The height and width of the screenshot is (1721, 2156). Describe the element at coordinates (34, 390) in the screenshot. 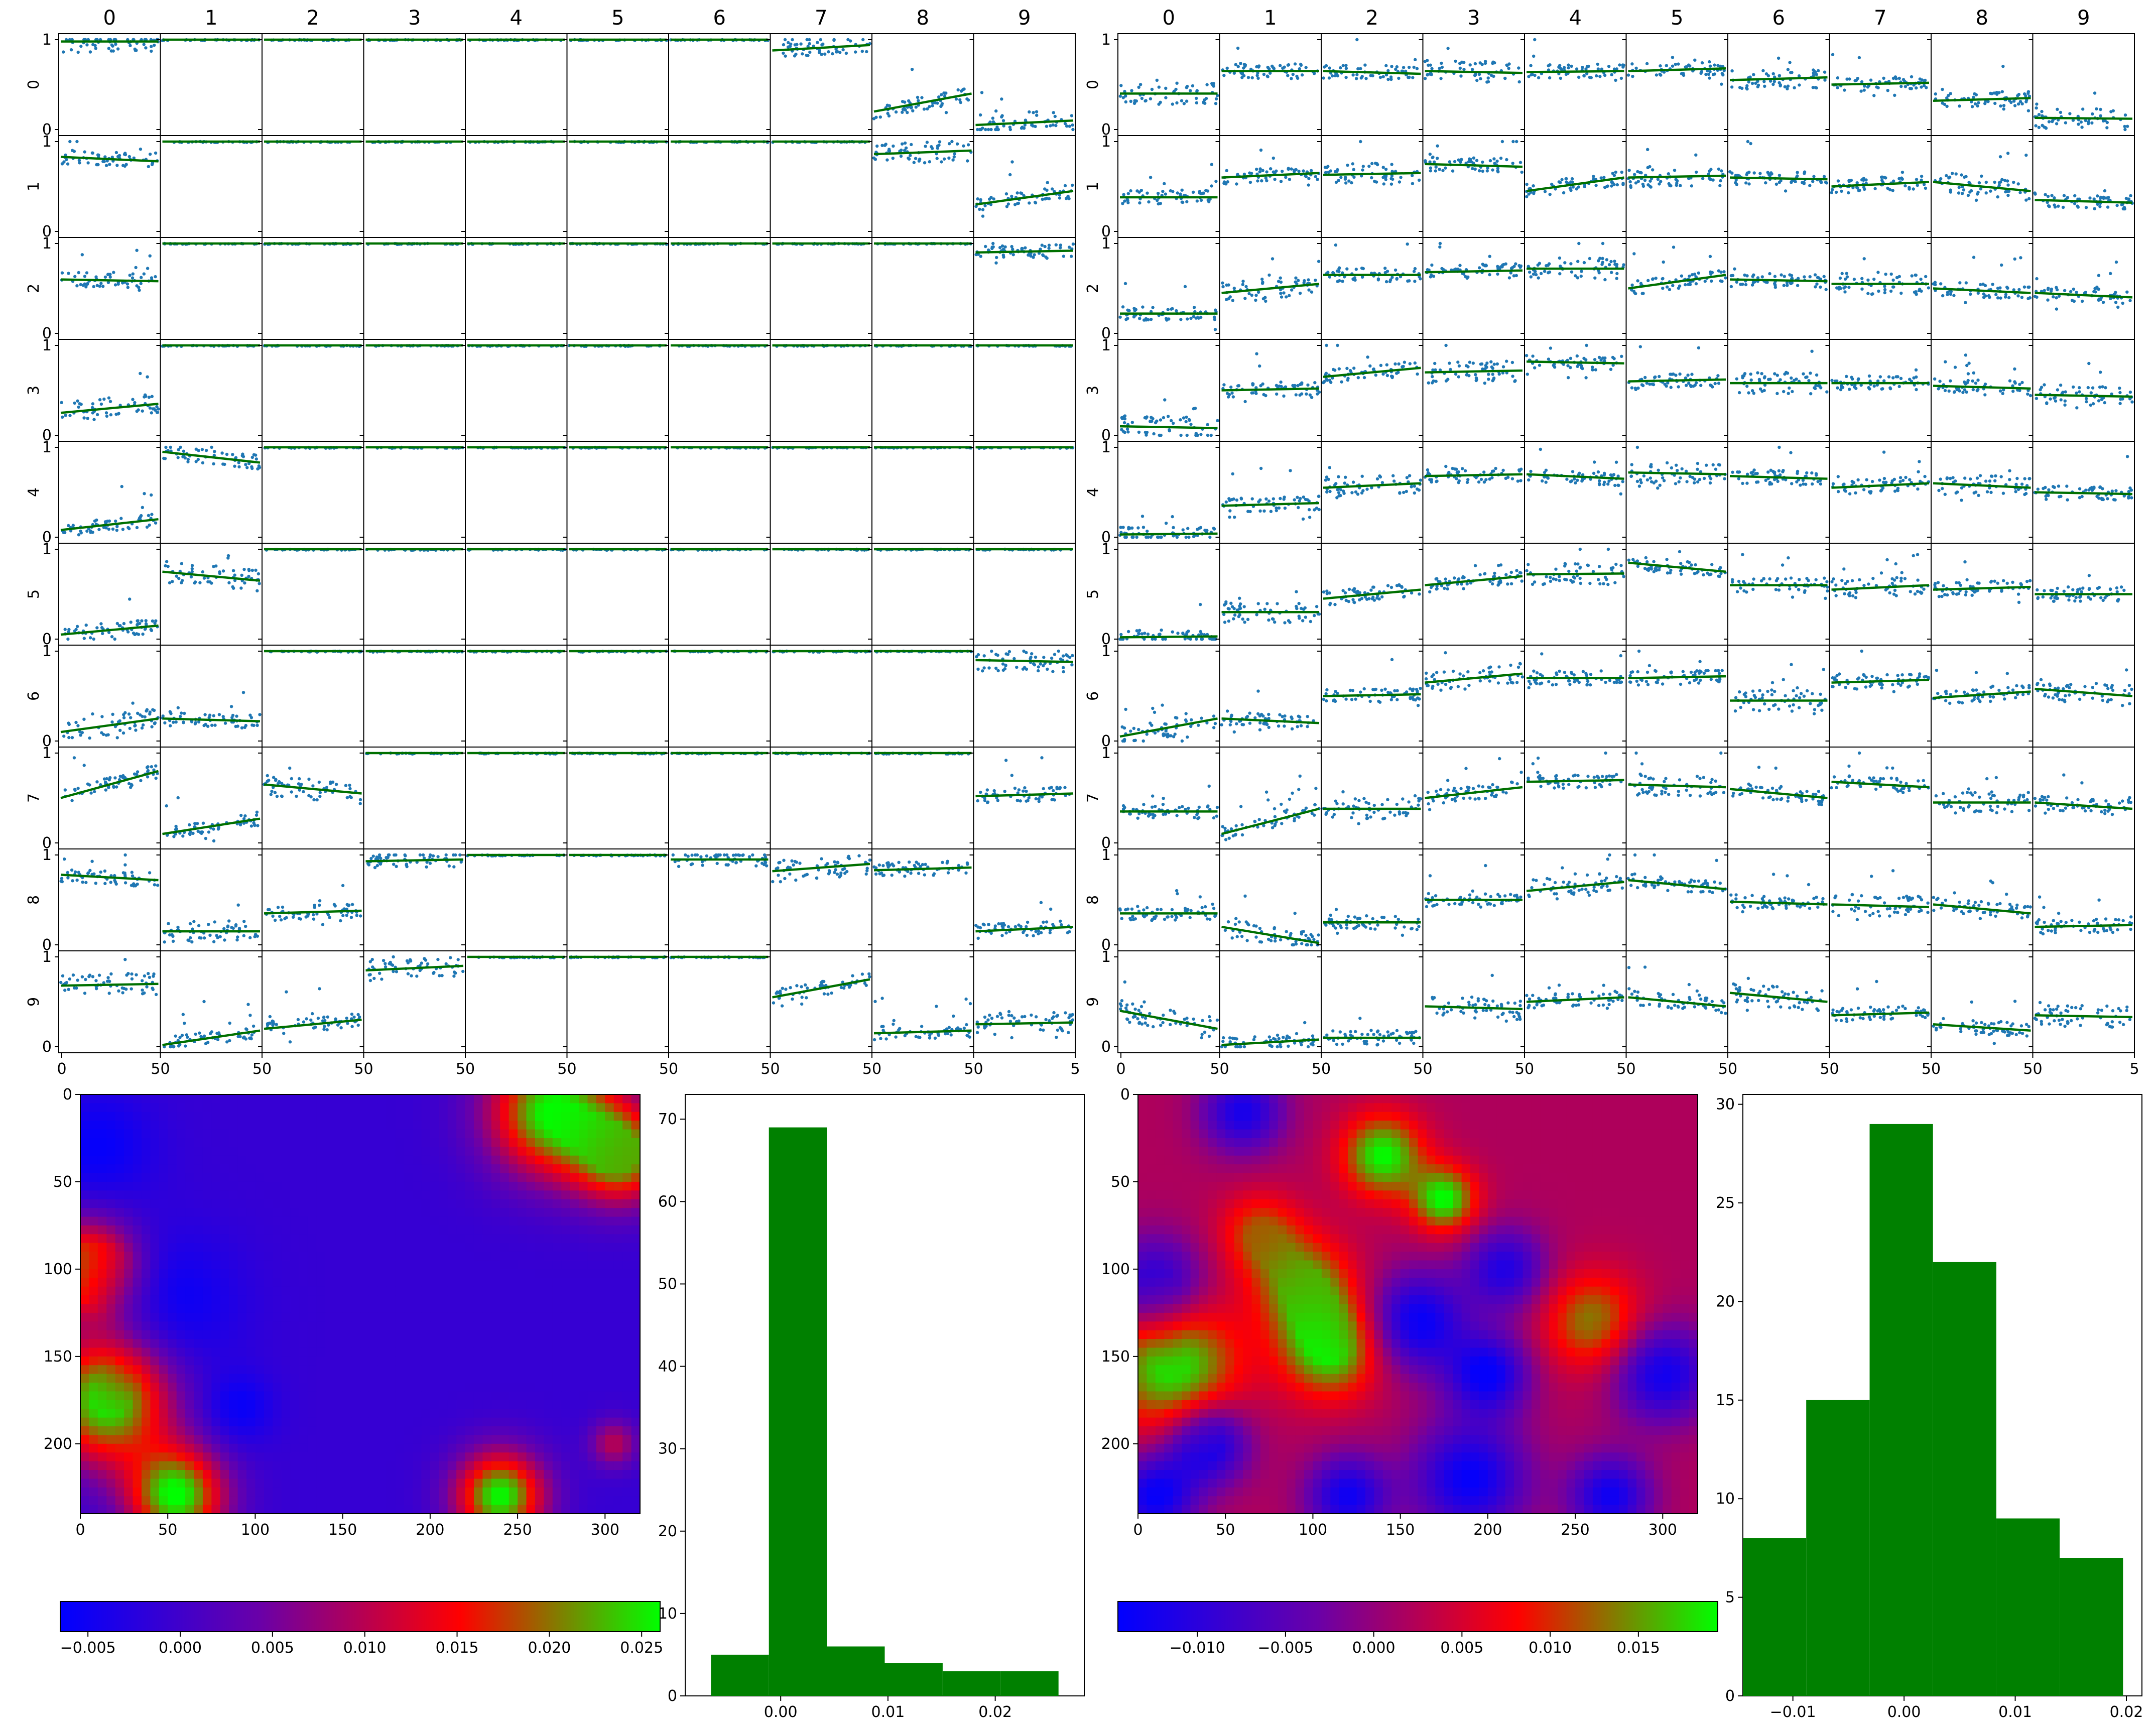

I see `row-label: 3` at that location.